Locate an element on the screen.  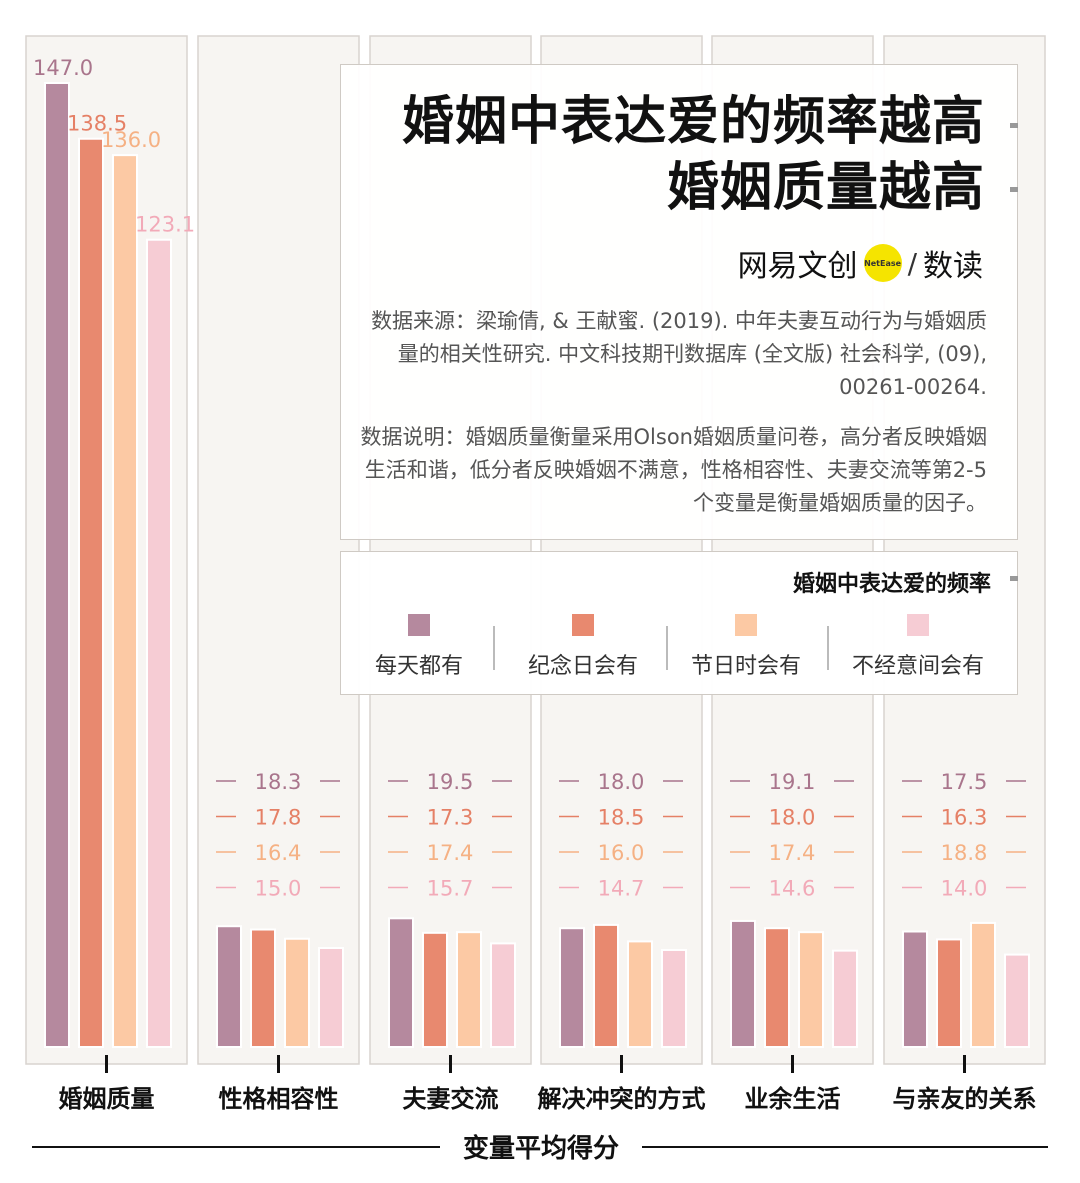
legend-item-holiday: 节日时会有 is located at coordinates (746, 647).